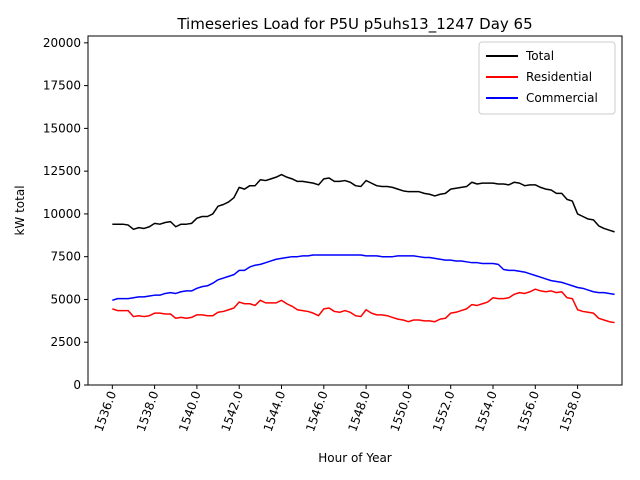  Describe the element at coordinates (402, 411) in the screenshot. I see `x-tick-label: 1550.0` at that location.